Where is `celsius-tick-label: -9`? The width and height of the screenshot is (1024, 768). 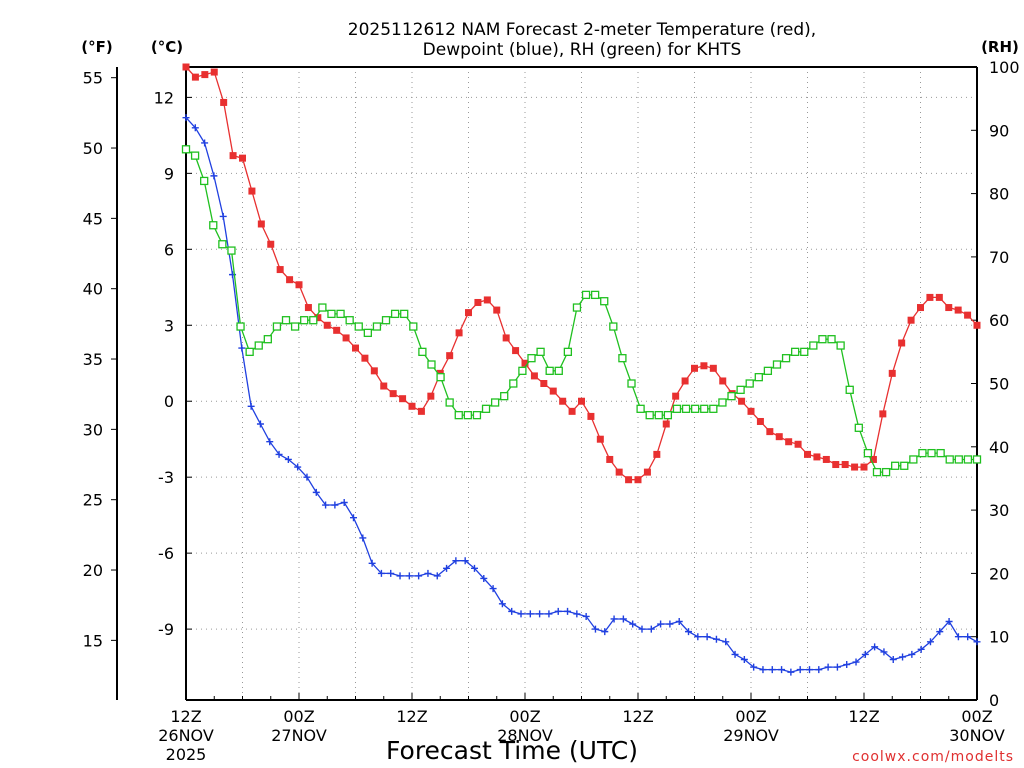
celsius-tick-label: -9 is located at coordinates (166, 629).